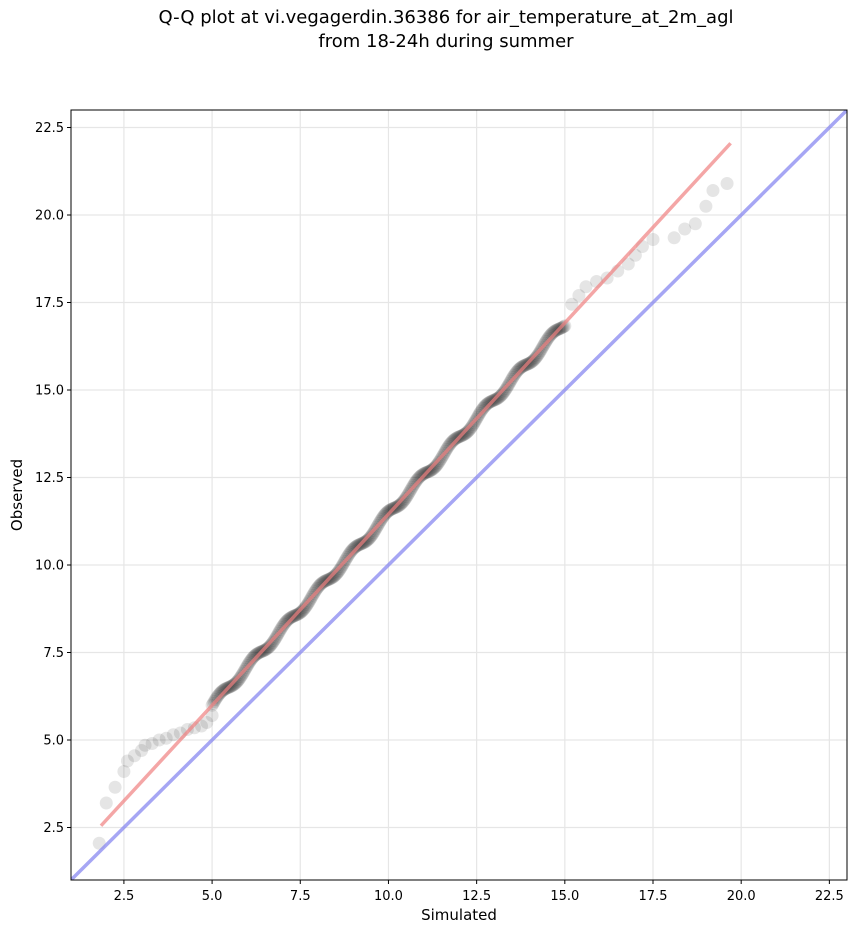 The height and width of the screenshot is (934, 856). Describe the element at coordinates (49, 391) in the screenshot. I see `y-tick-label: 15.0` at that location.